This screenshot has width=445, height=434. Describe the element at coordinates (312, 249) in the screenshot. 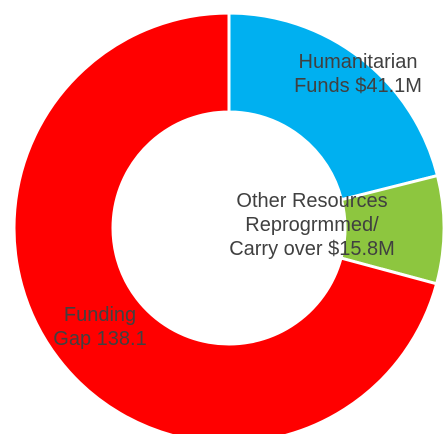

I see `label-line: Carry over $15.8M` at that location.